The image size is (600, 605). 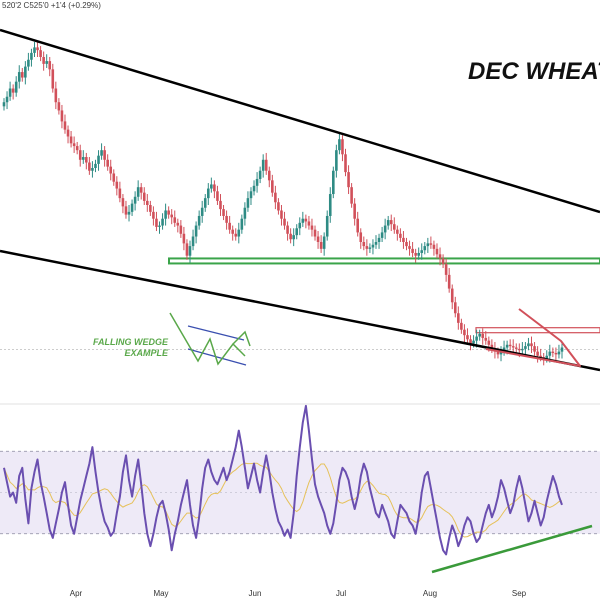 What do you see at coordinates (255, 593) in the screenshot?
I see `x-tick-label: Jun` at bounding box center [255, 593].